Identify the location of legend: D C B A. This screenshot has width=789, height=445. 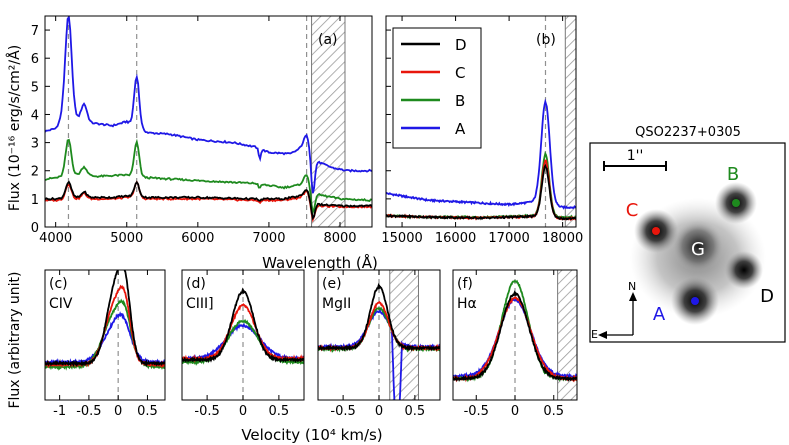
(437, 88).